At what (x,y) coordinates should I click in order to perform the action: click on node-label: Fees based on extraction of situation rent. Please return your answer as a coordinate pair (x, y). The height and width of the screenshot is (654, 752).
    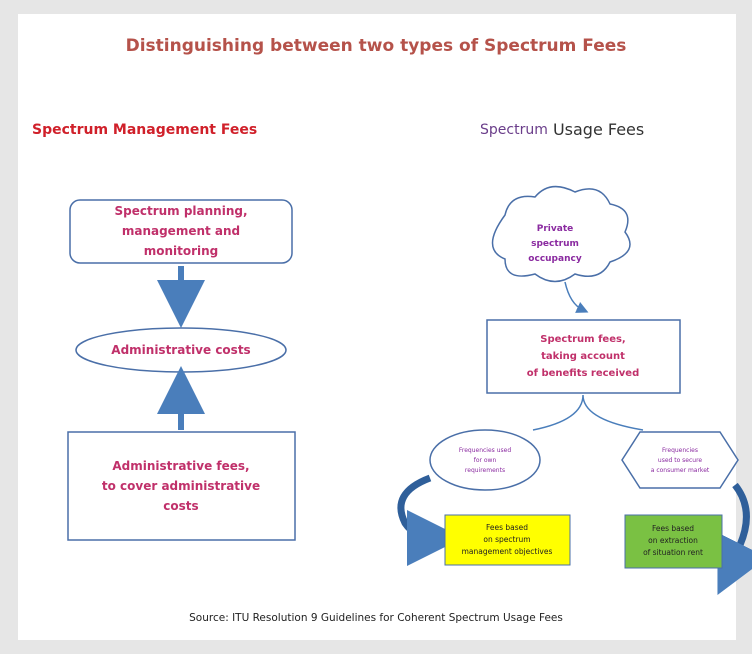
    Looking at the image, I should click on (673, 540).